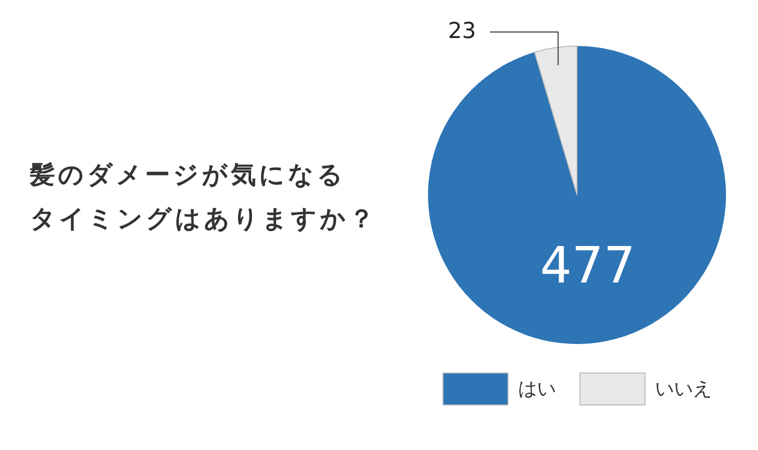  What do you see at coordinates (203, 196) in the screenshot?
I see `text: 髪のダメージが気になるタイミングはありますか？` at bounding box center [203, 196].